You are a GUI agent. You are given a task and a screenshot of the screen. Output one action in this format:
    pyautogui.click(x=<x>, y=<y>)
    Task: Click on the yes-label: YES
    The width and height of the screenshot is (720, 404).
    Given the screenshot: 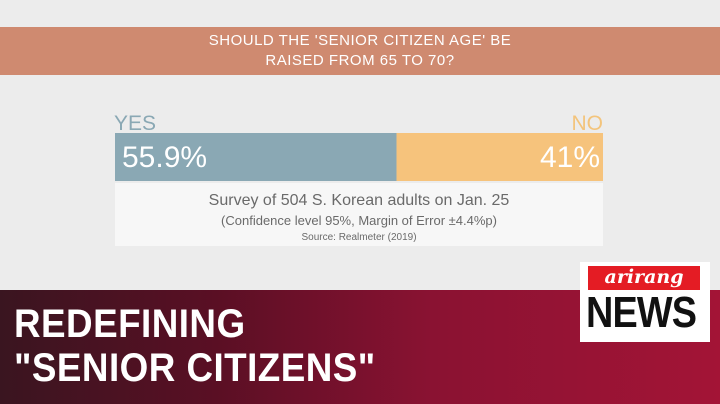 What is the action you would take?
    pyautogui.click(x=135, y=123)
    